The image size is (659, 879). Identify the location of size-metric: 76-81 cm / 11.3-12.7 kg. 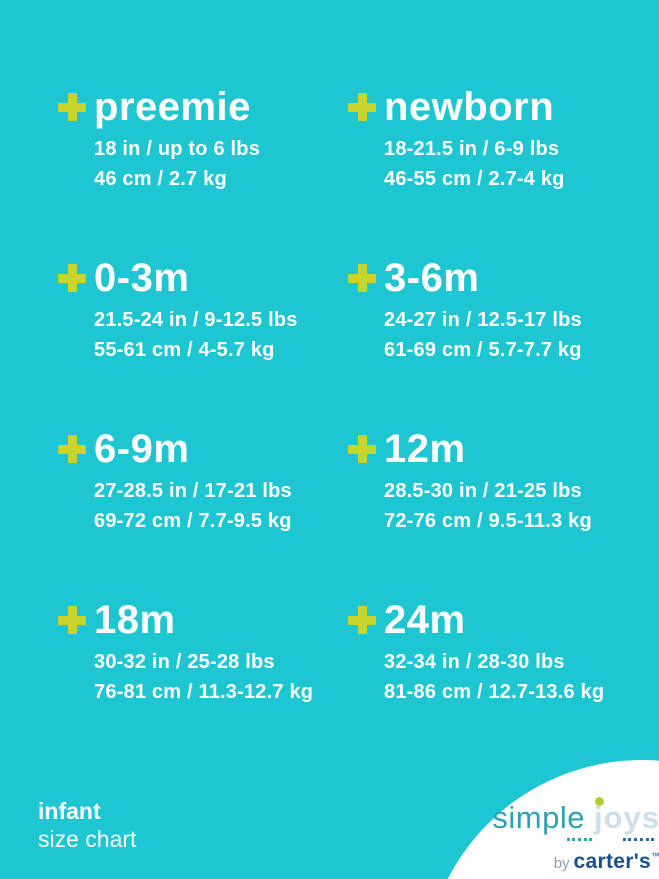
(204, 692).